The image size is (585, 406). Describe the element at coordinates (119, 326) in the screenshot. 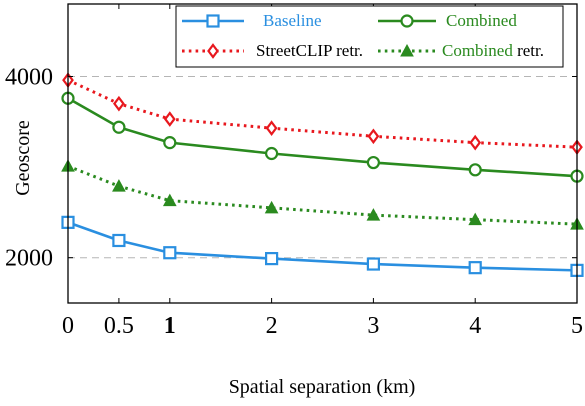

I see `xtick-label-1: 0.5` at that location.